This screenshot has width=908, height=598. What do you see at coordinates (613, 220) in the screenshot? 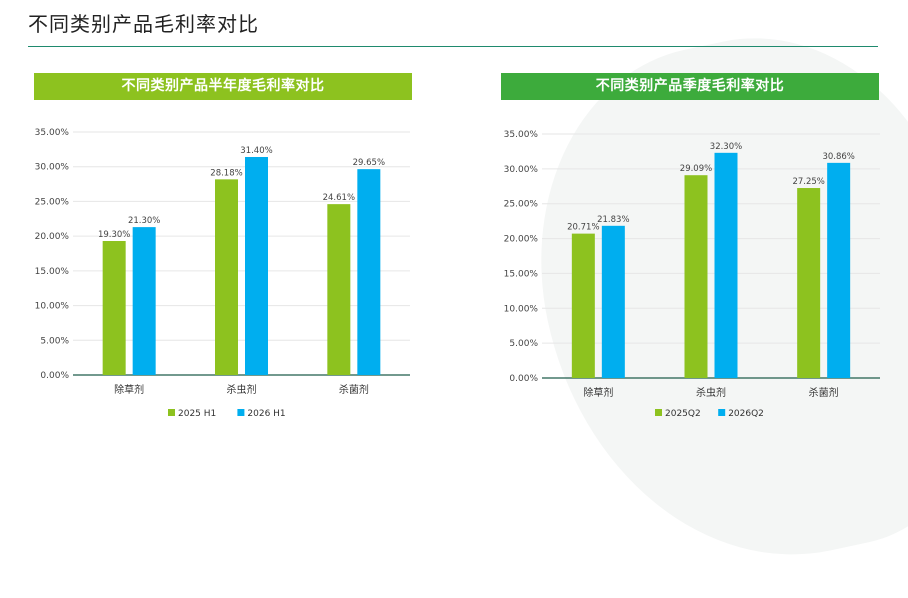
I see `data-label: 21.83%` at bounding box center [613, 220].